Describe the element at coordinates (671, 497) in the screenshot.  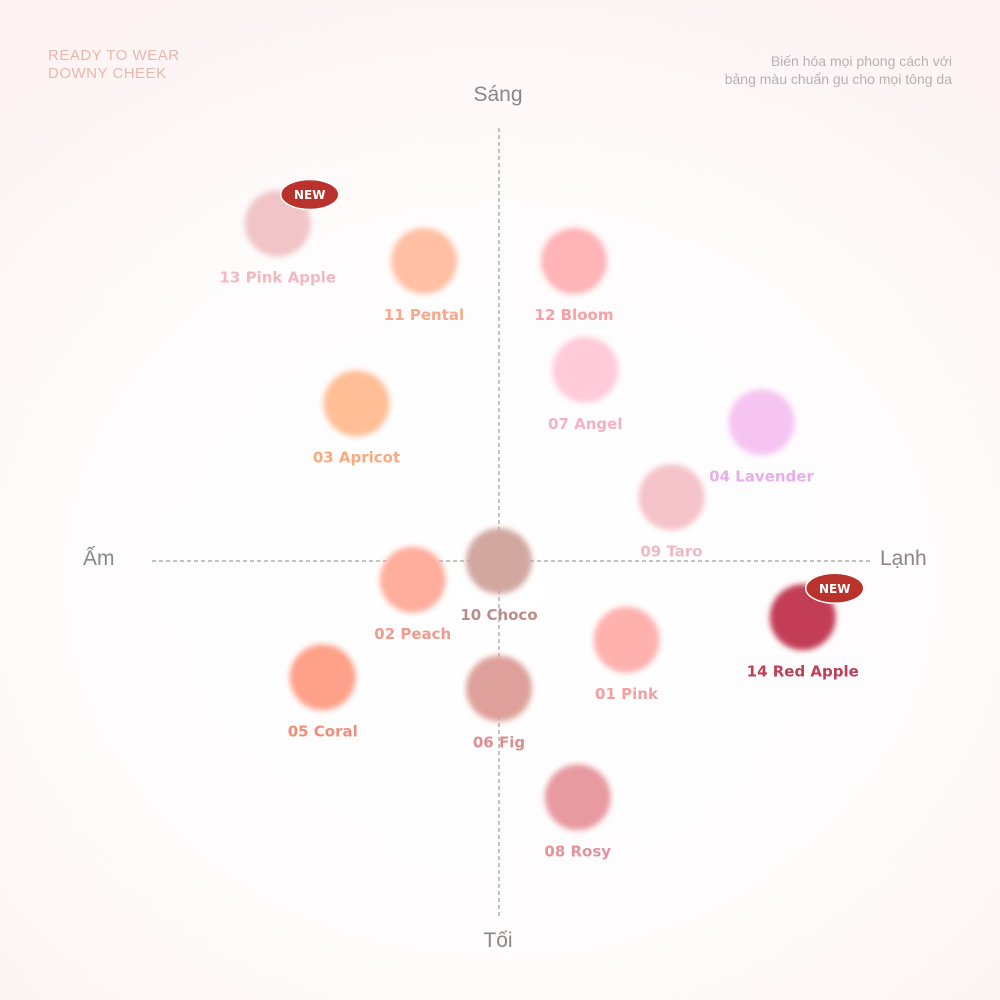
I see `shade-dot-09-taro` at that location.